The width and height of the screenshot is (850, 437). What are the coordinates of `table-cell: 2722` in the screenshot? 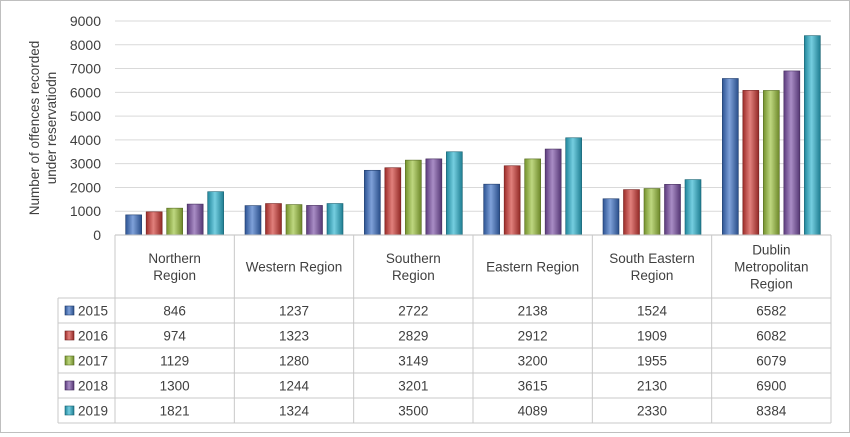 It's located at (413, 311).